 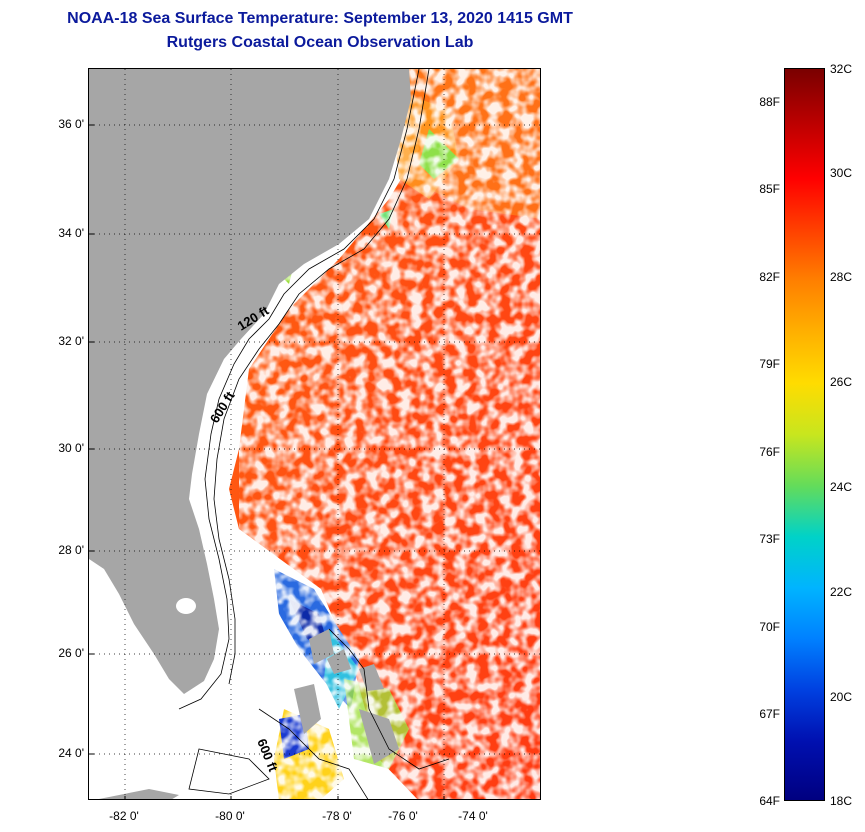 I want to click on lat-label-28: 28 0', so click(x=71, y=550).